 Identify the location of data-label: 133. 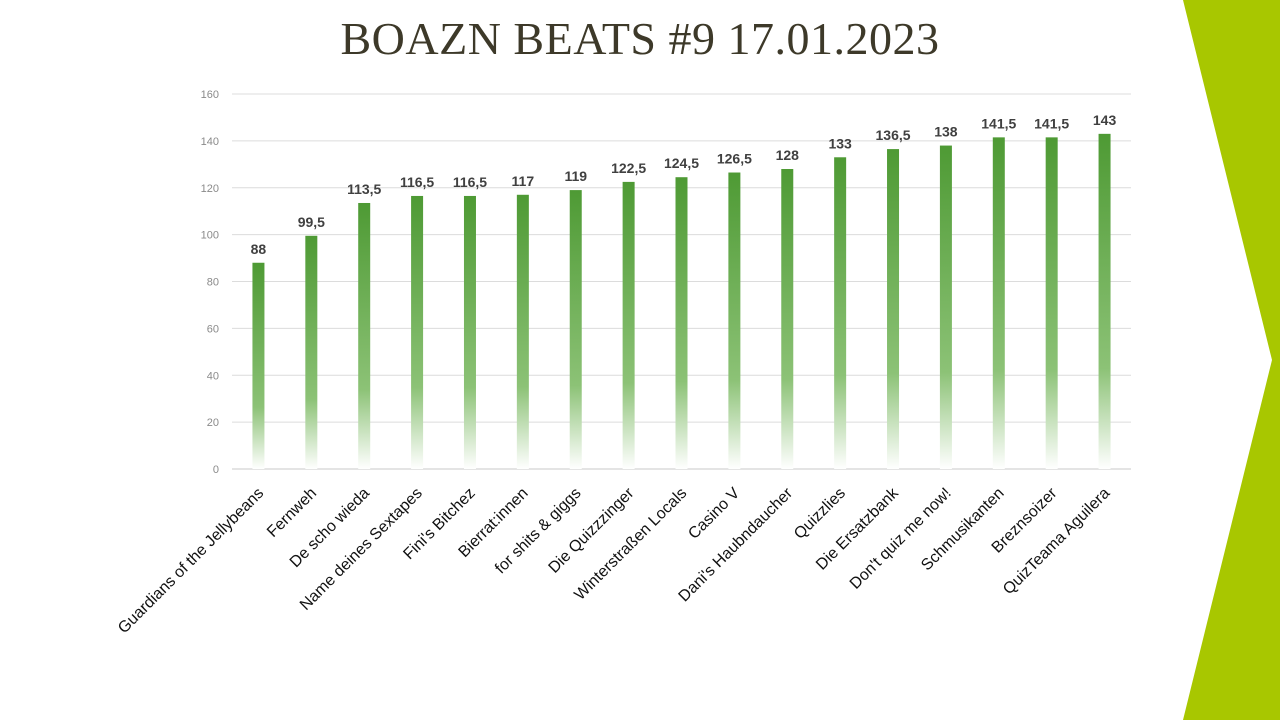
(840, 143).